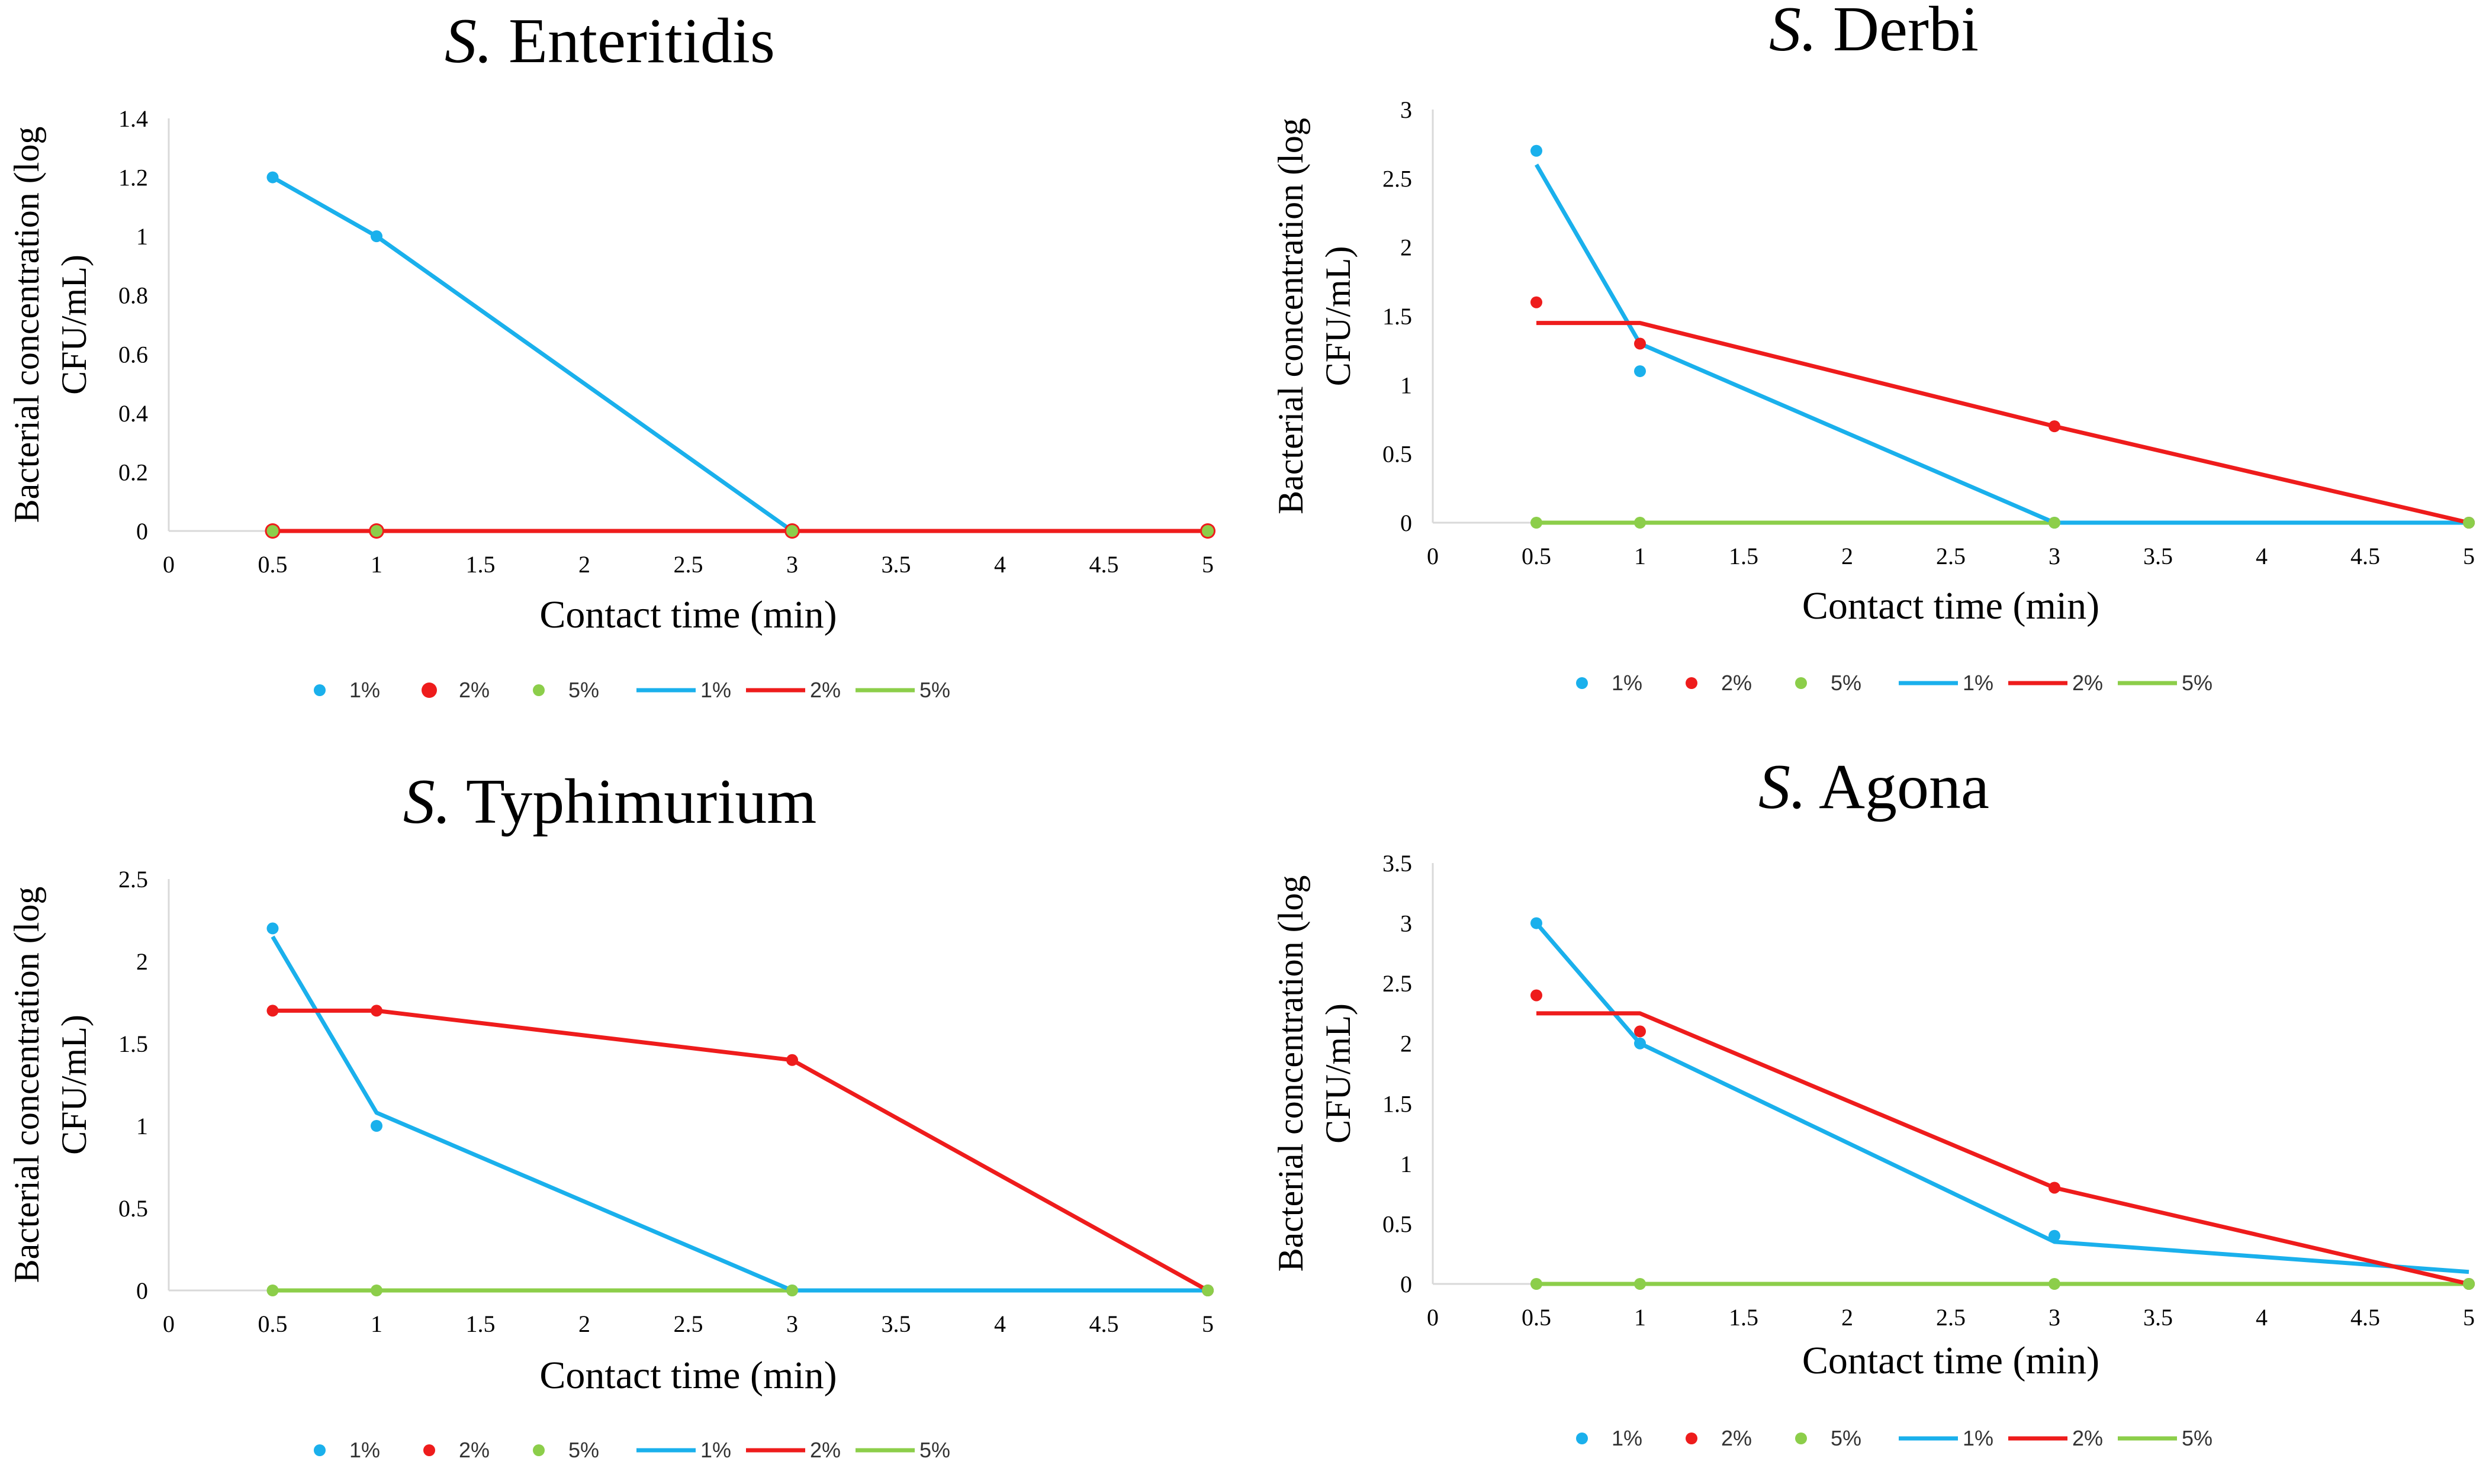 This screenshot has height=1484, width=2489. Describe the element at coordinates (633, 802) in the screenshot. I see `chart-title-serovar: Typhimurium` at that location.